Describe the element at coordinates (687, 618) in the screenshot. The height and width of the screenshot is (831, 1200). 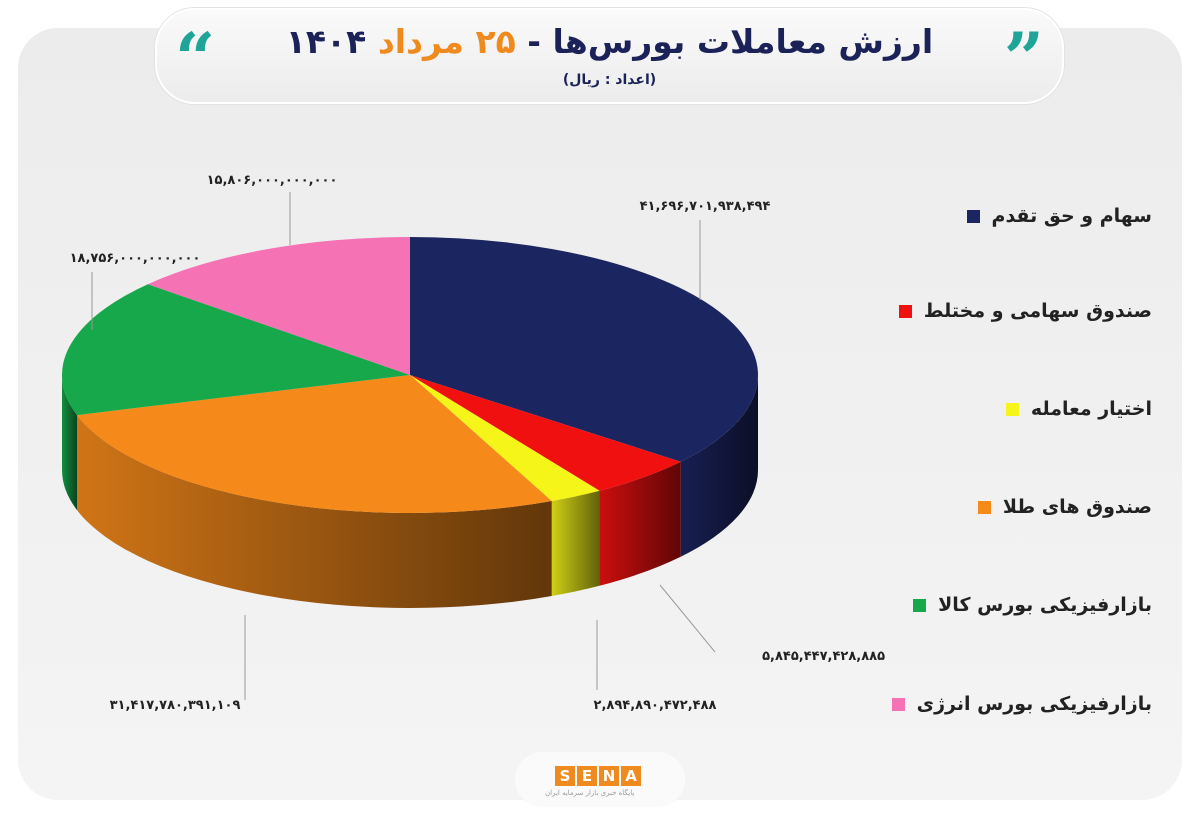
I see `leader-line` at that location.